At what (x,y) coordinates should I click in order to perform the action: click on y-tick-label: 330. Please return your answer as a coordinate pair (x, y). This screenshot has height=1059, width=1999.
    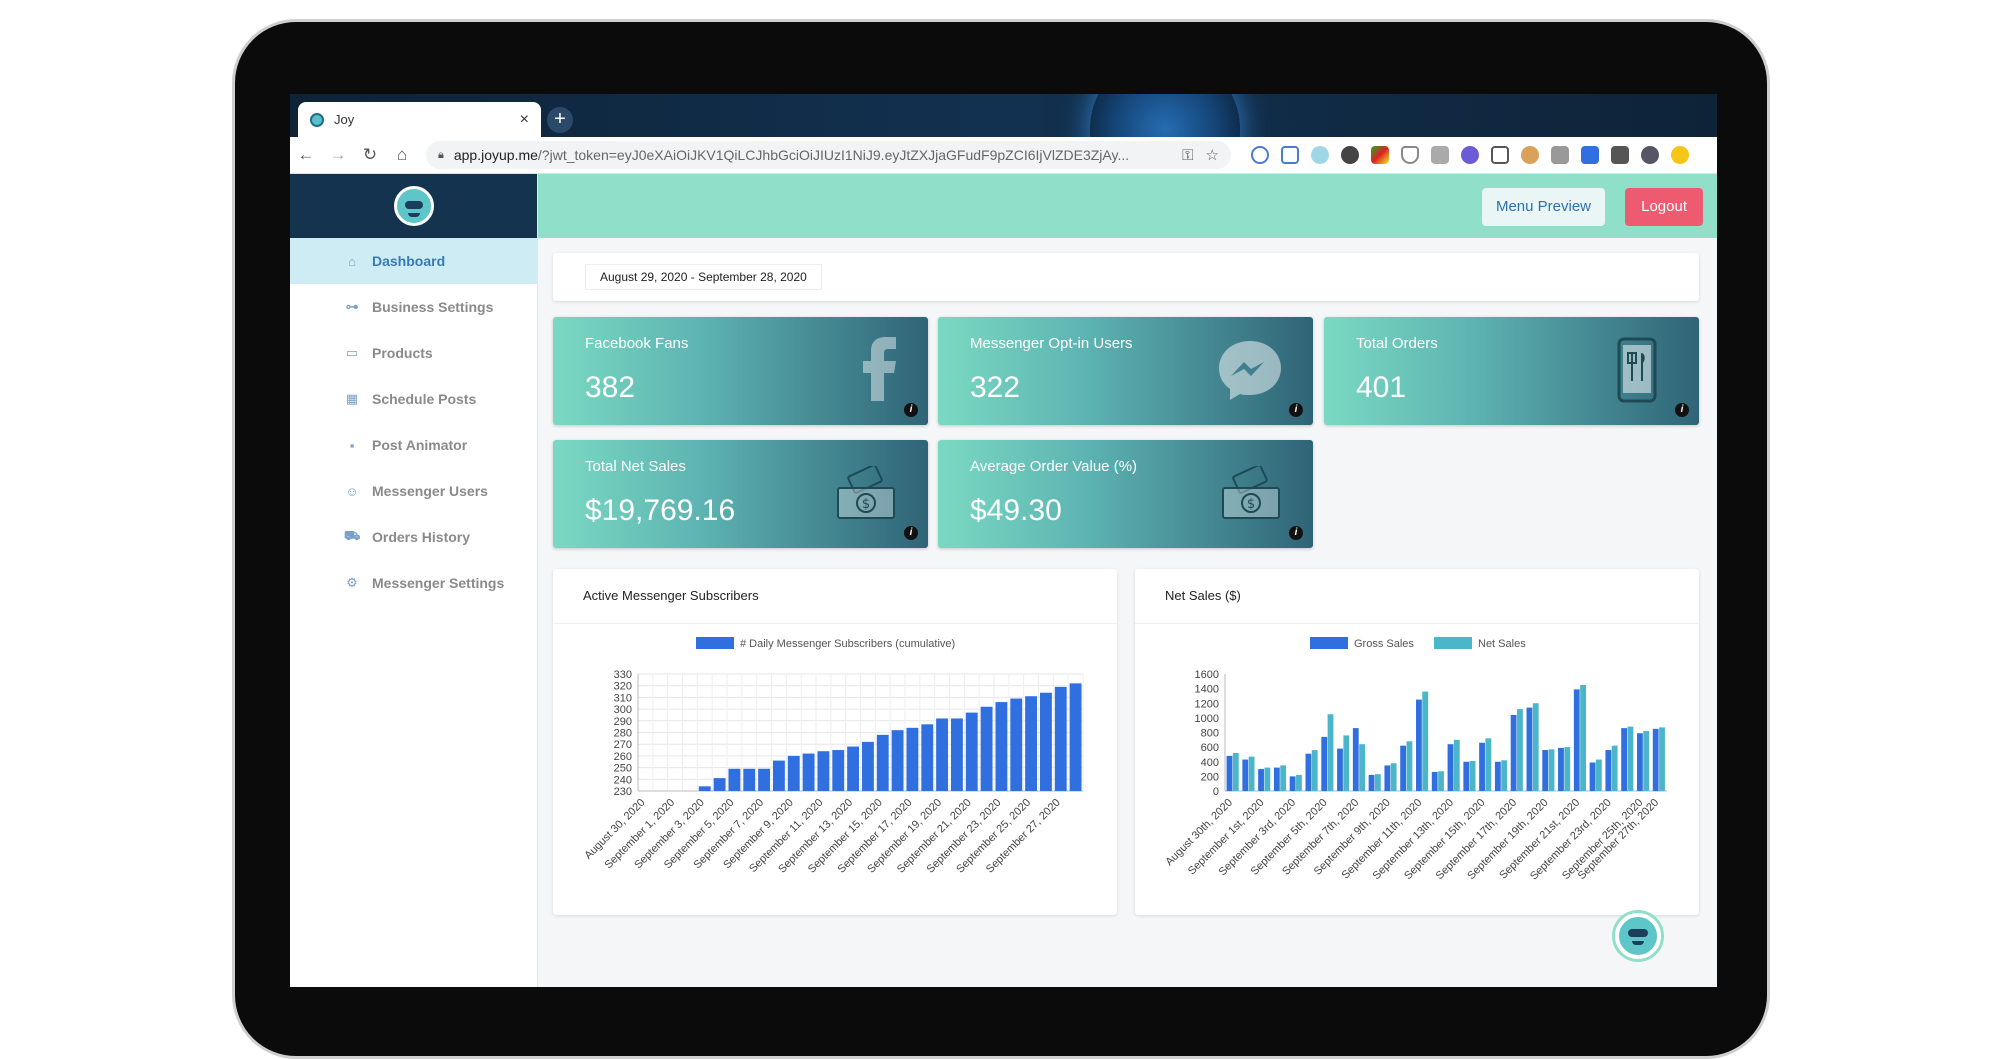
    Looking at the image, I should click on (623, 675).